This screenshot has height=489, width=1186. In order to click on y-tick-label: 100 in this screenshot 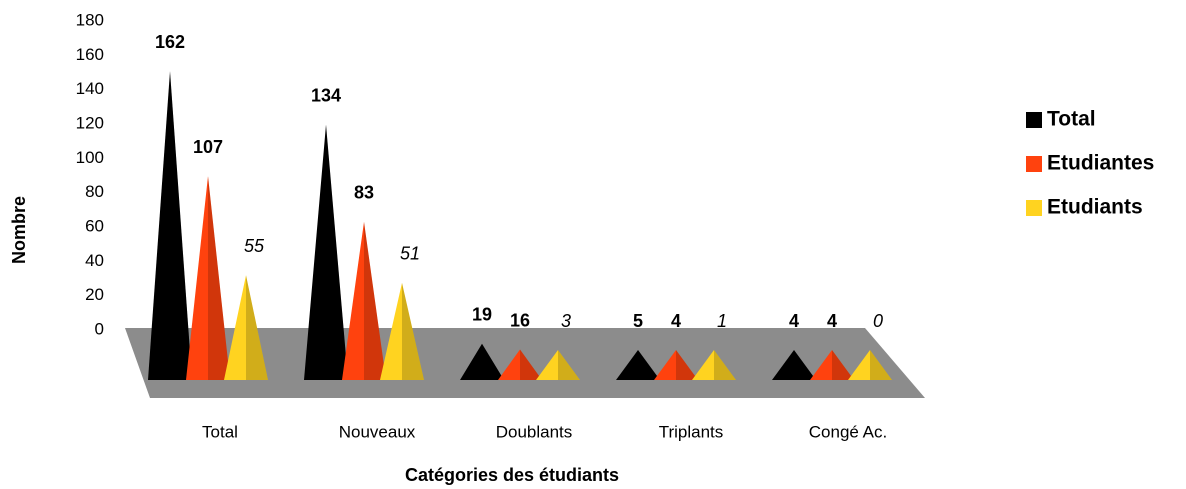, I will do `click(90, 157)`.